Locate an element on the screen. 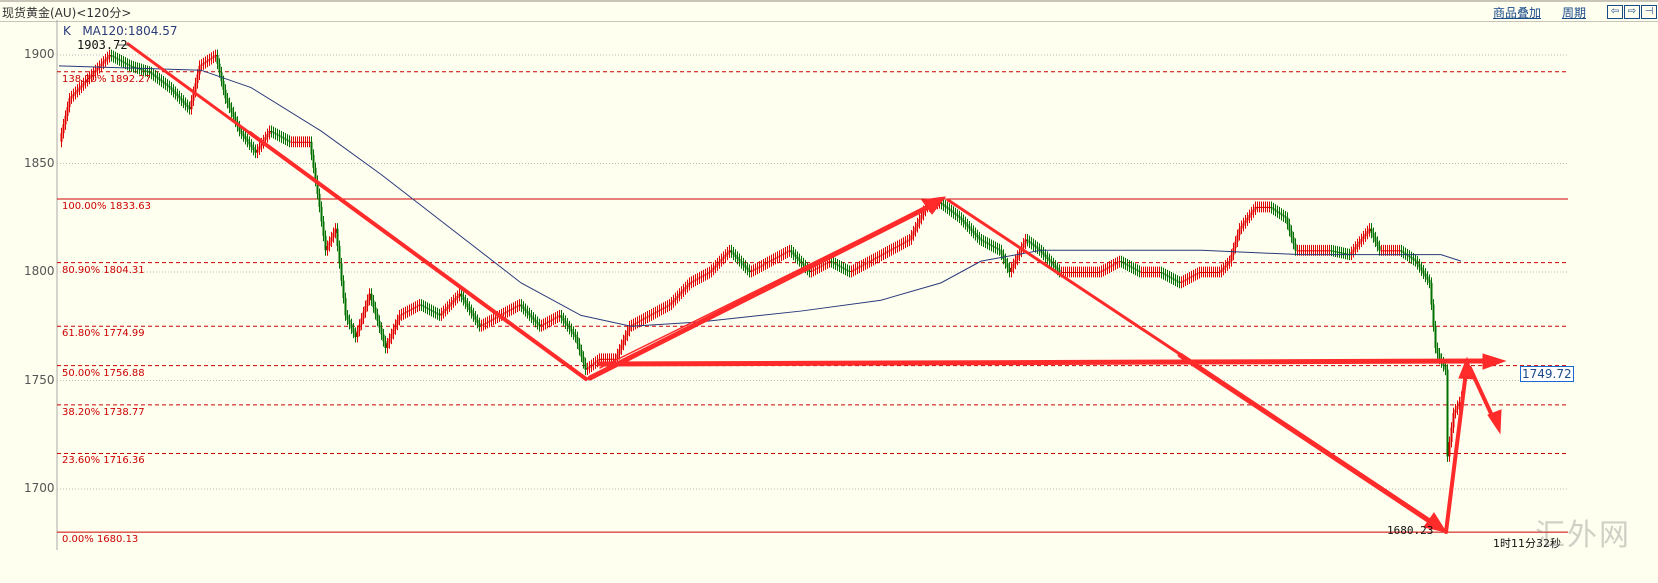 The height and width of the screenshot is (583, 1658). arrow-right-icon: ⇨ is located at coordinates (1632, 12).